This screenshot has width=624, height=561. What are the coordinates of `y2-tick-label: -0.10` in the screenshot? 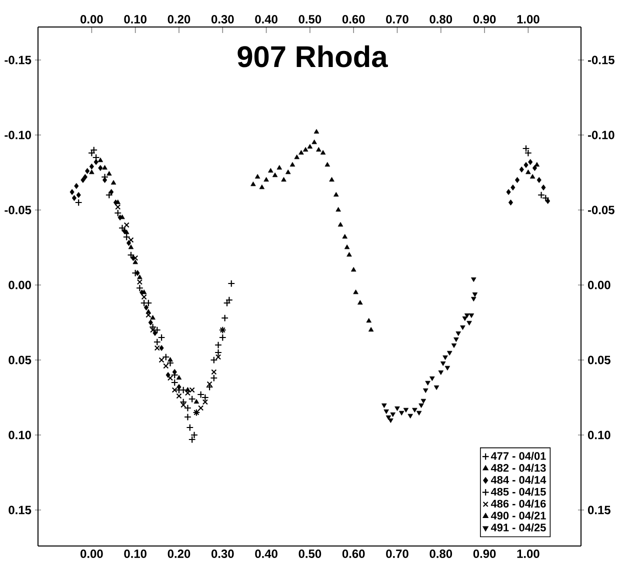 It's located at (601, 135).